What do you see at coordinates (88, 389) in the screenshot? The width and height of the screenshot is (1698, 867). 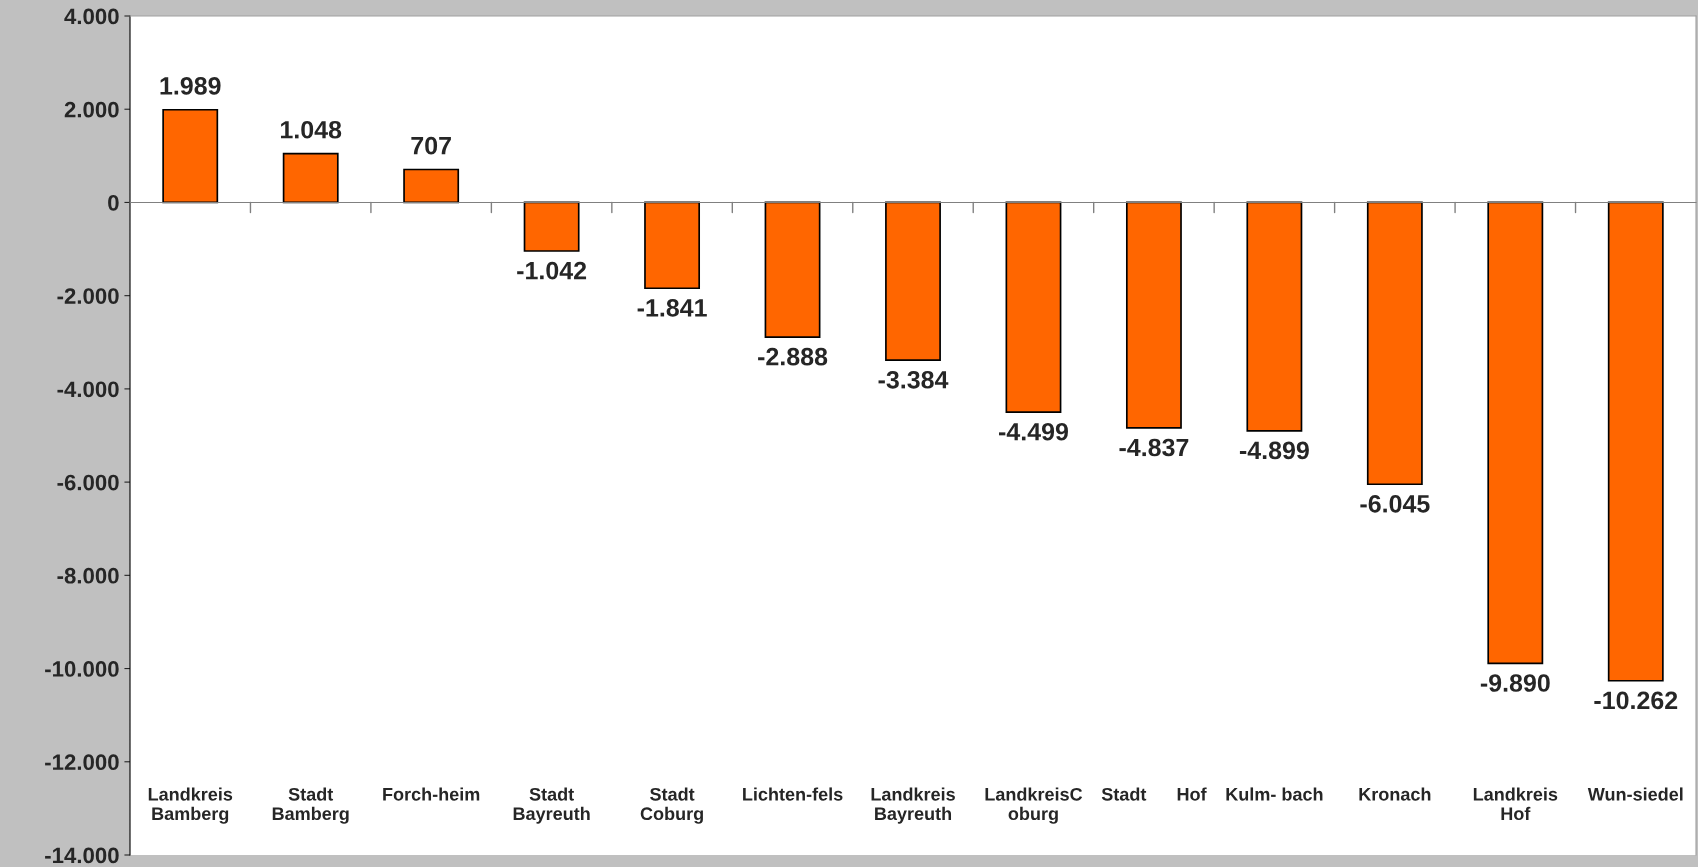 I see `y-tick-label: -4.000` at bounding box center [88, 389].